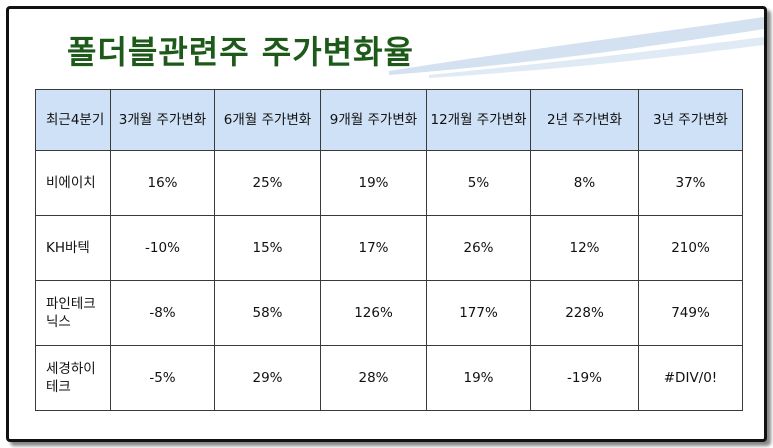  I want to click on value-cell: 8%, so click(584, 183).